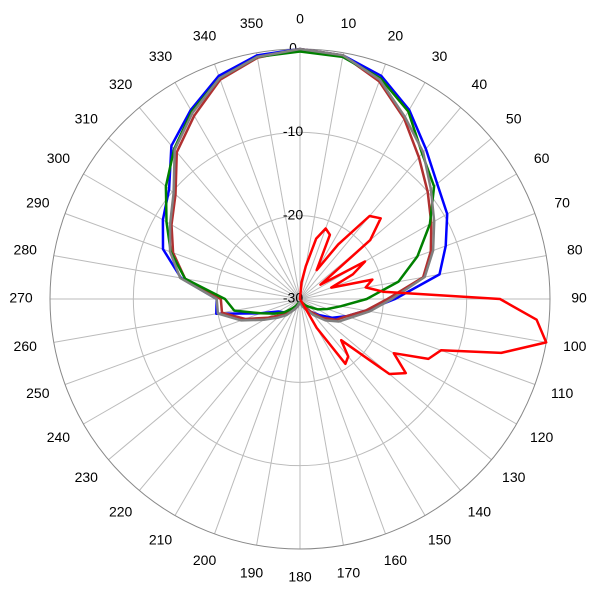  I want to click on angle-label: 320, so click(121, 84).